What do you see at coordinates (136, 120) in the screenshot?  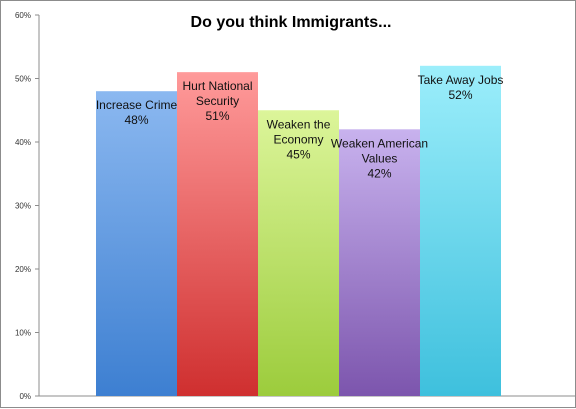 I see `bar-value-label: 48%` at bounding box center [136, 120].